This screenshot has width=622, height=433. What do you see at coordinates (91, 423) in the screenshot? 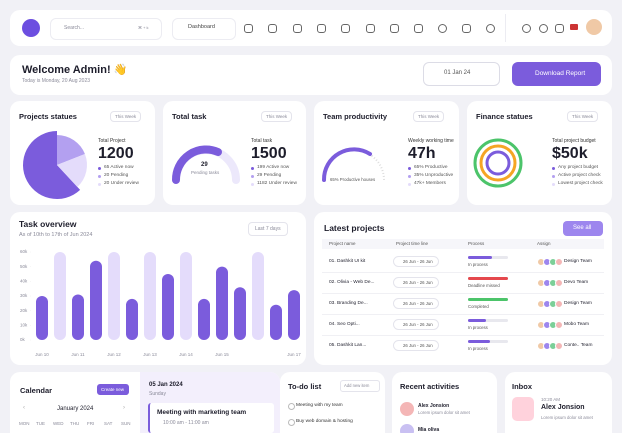
I see `weekday: FRI` at bounding box center [91, 423].